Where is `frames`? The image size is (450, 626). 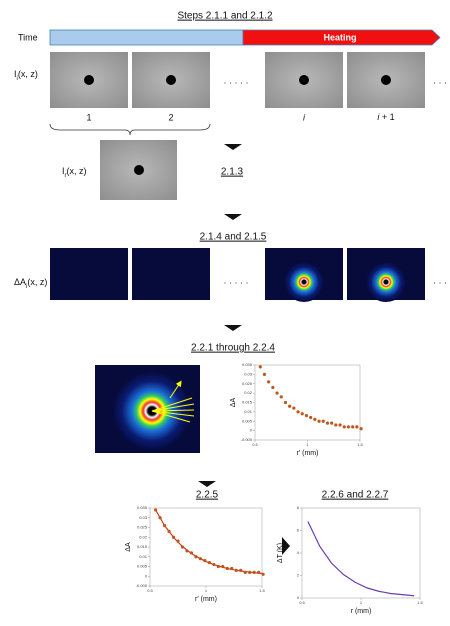
frames is located at coordinates (237, 80).